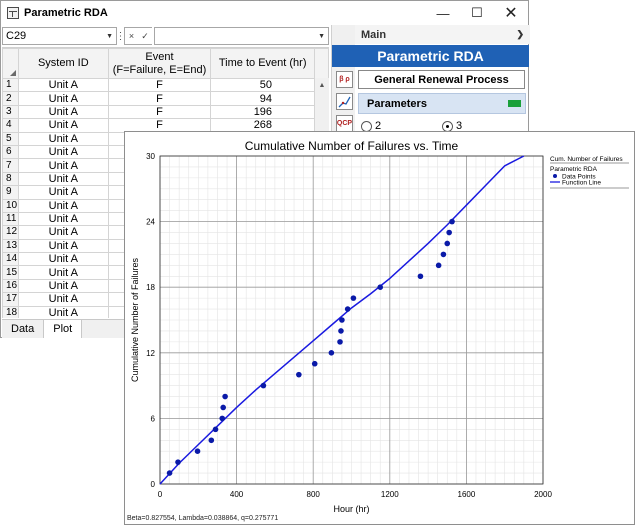 Image resolution: width=635 pixels, height=525 pixels. What do you see at coordinates (459, 126) in the screenshot?
I see `radio-option-label: 3` at bounding box center [459, 126].